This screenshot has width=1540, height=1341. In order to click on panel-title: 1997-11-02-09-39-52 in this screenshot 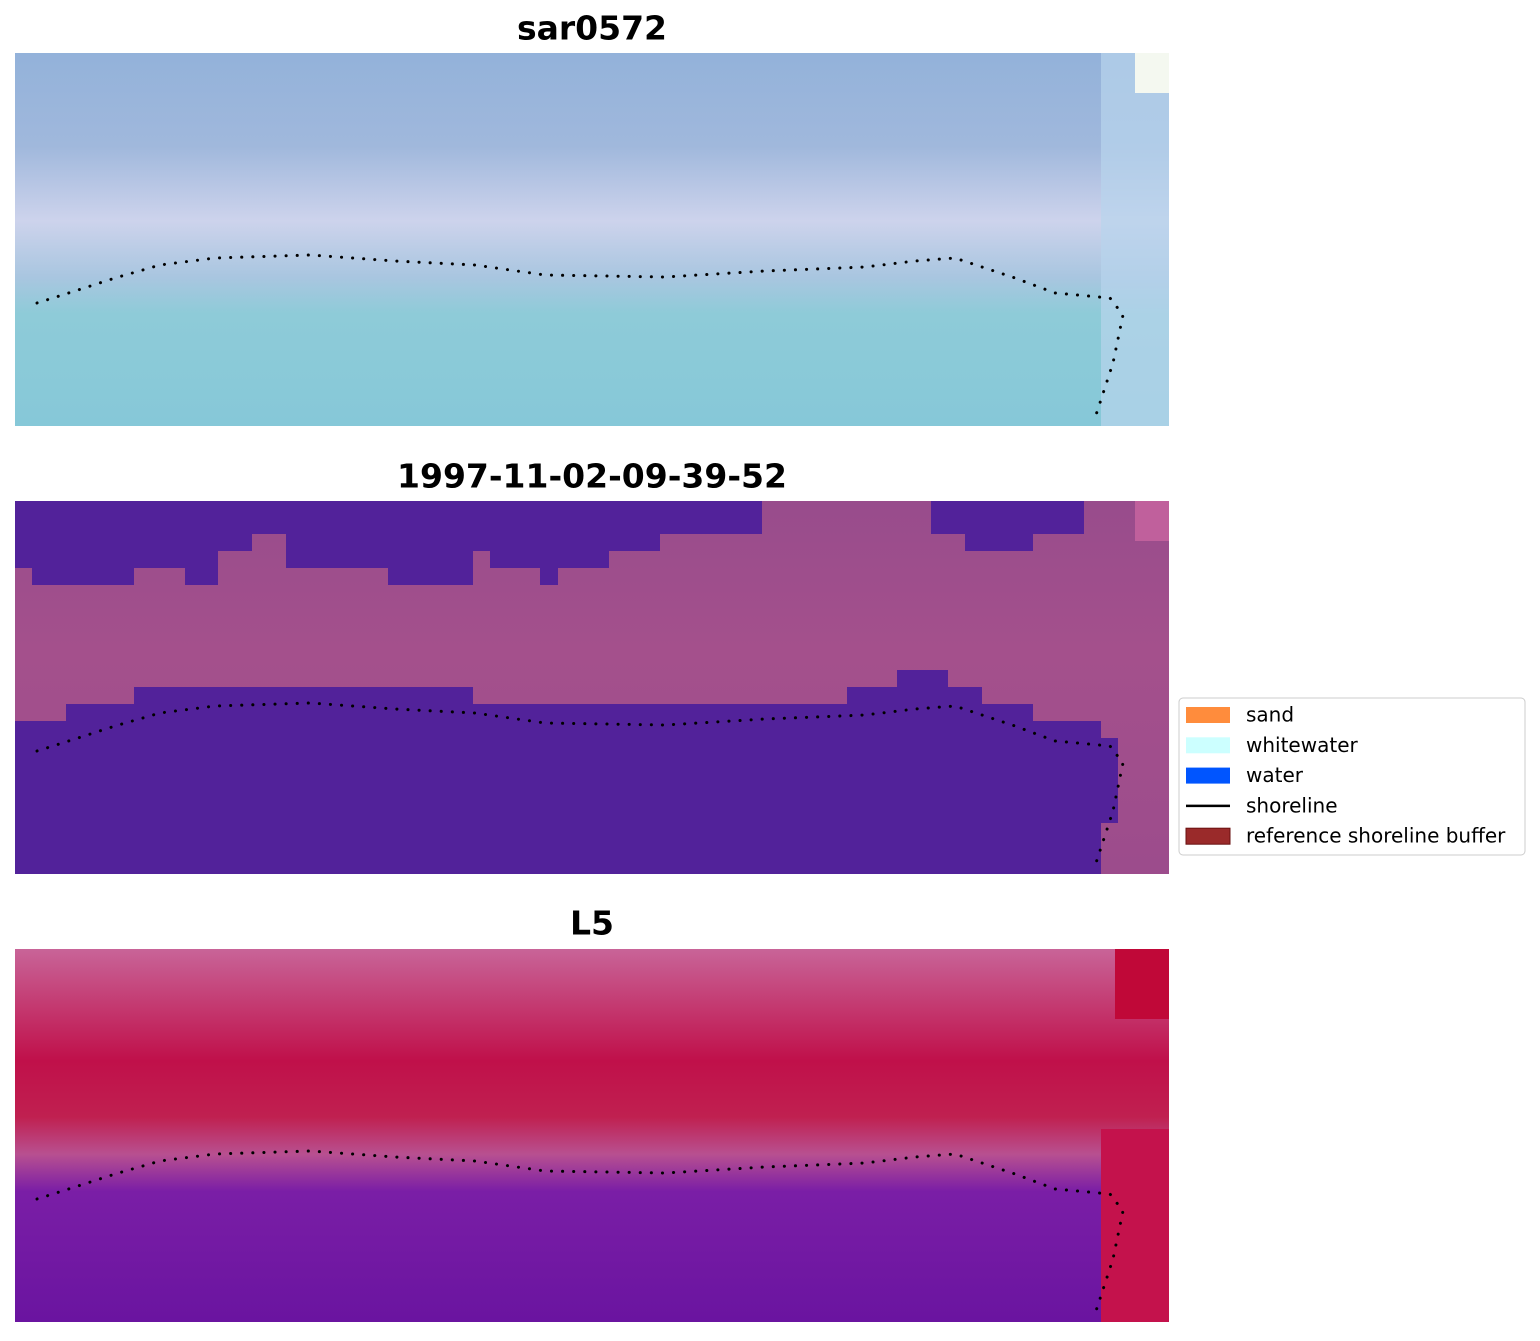, I will do `click(592, 476)`.